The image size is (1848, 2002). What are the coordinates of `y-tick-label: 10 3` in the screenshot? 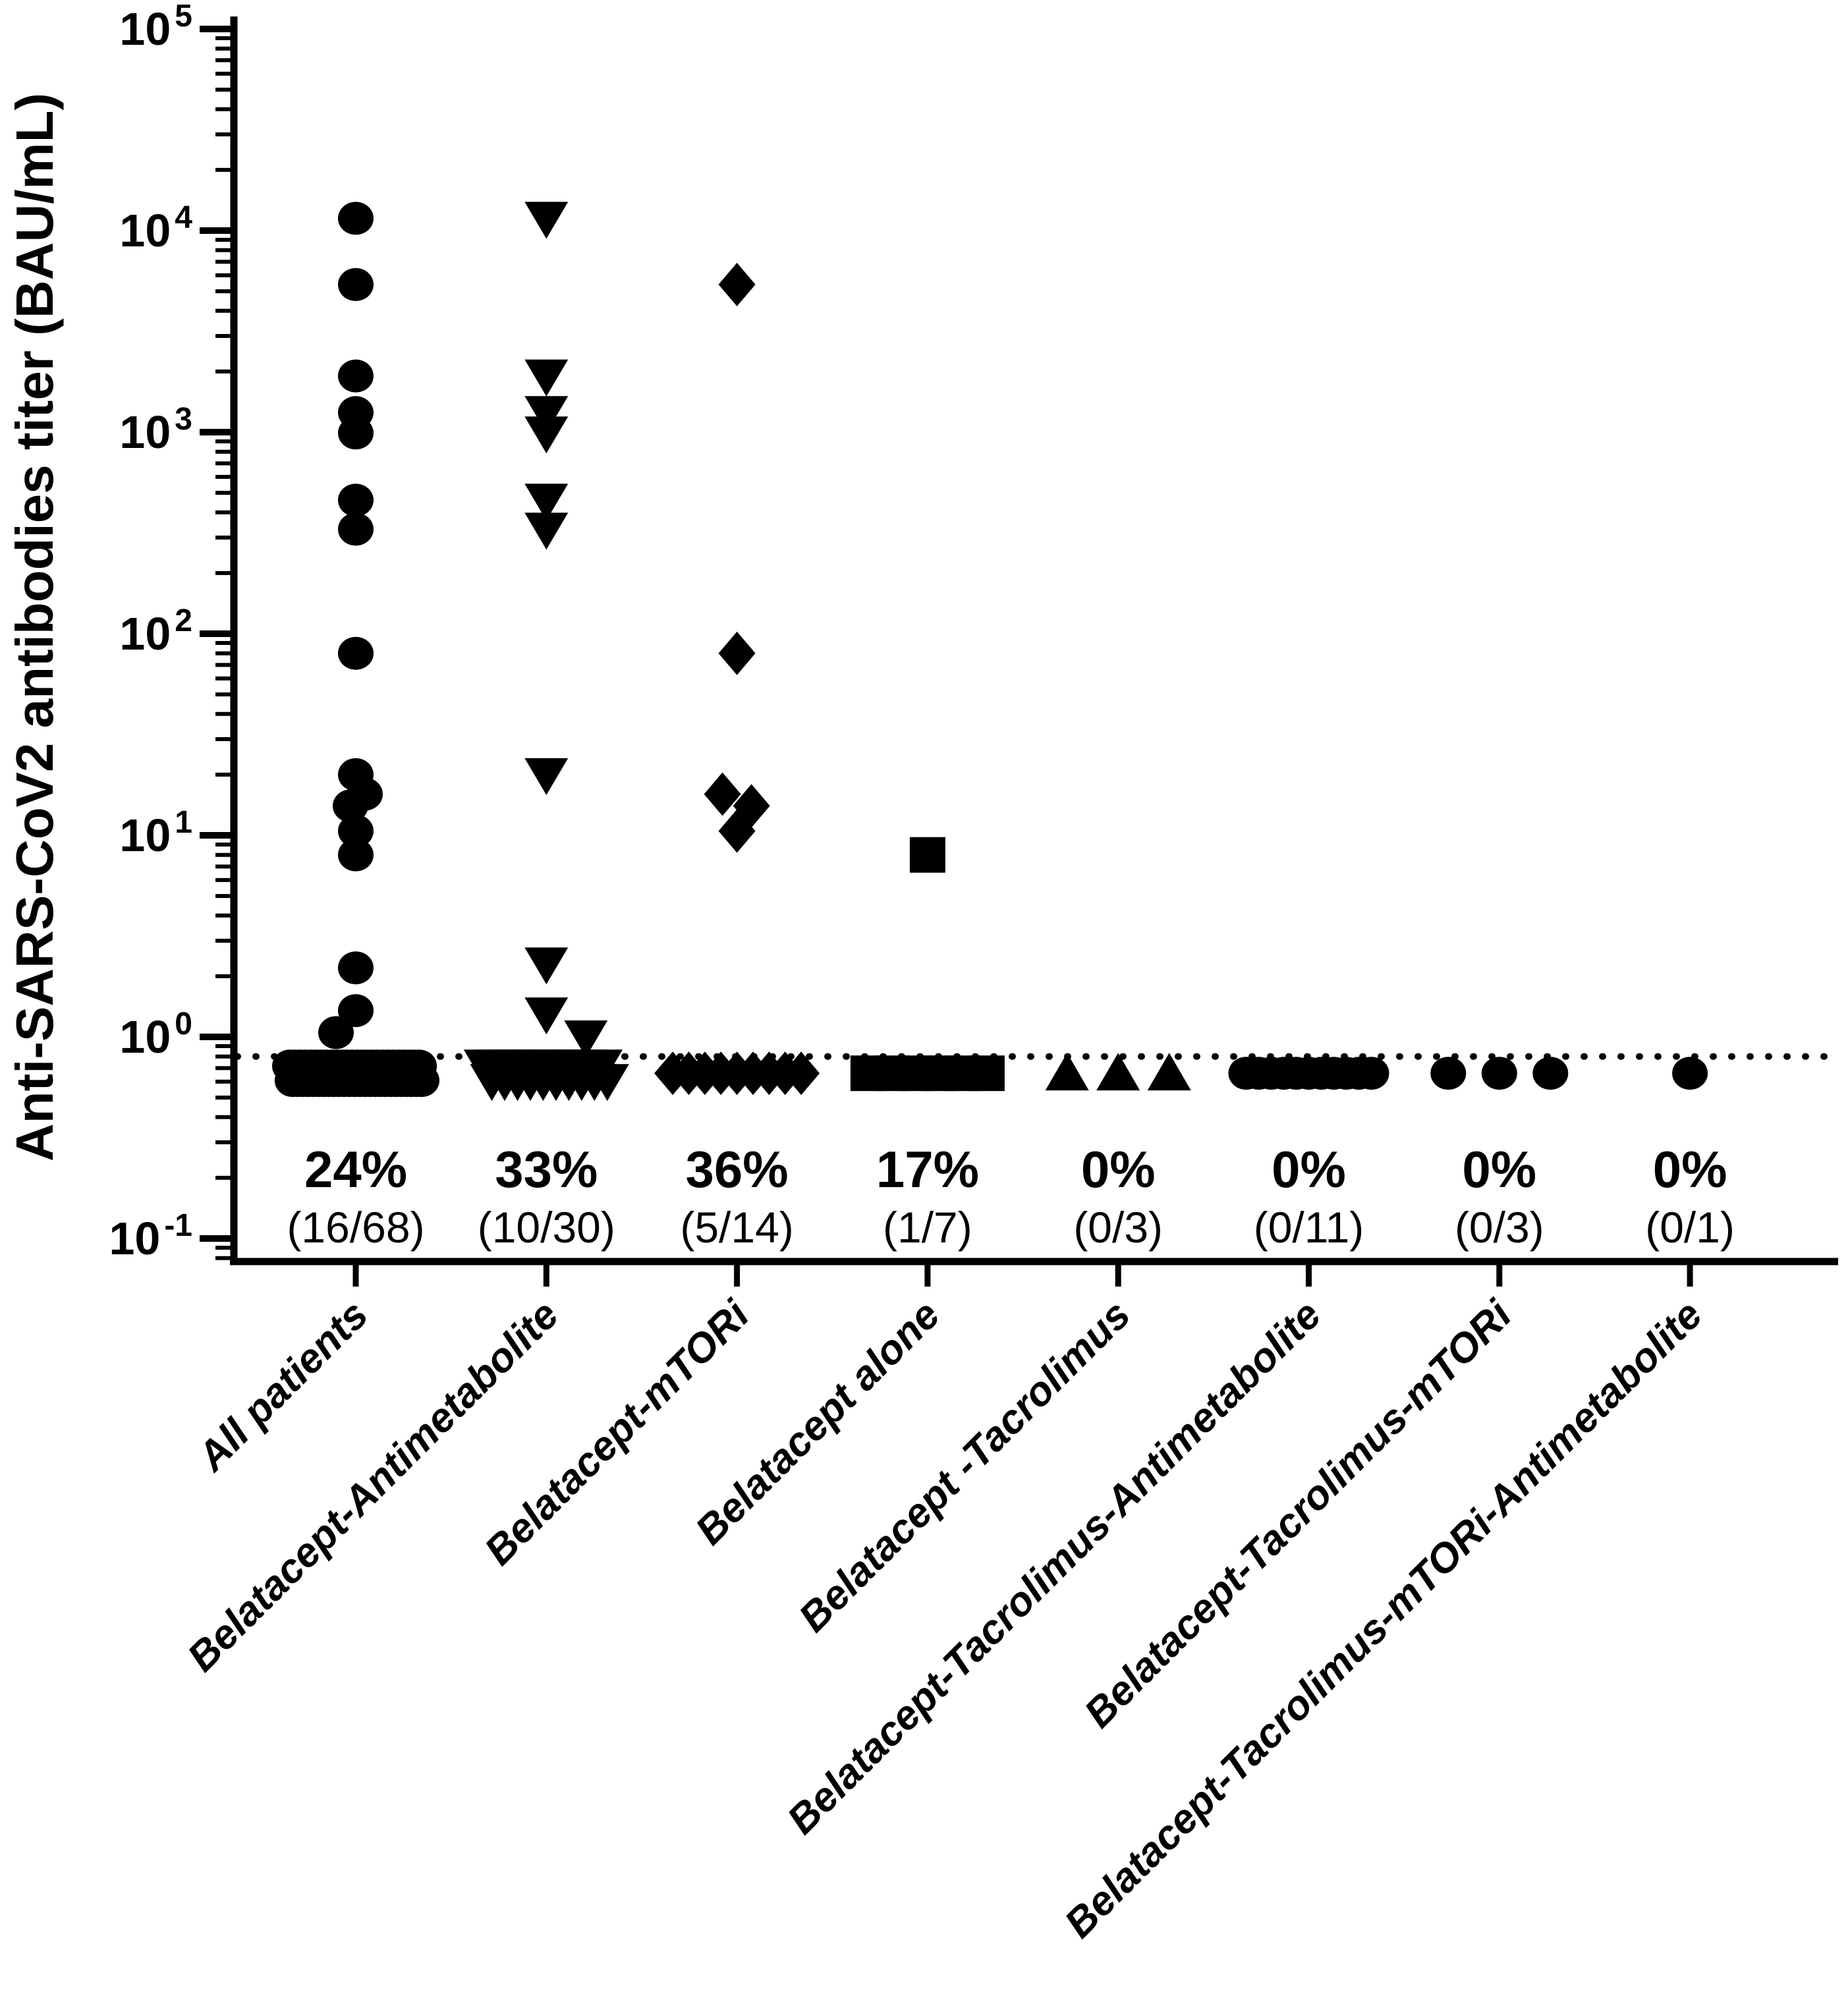 It's located at (155, 430).